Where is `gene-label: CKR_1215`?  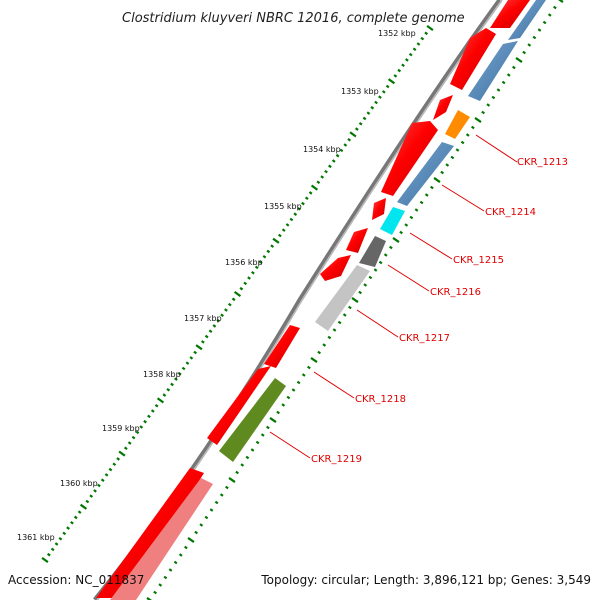
gene-label: CKR_1215 is located at coordinates (478, 260).